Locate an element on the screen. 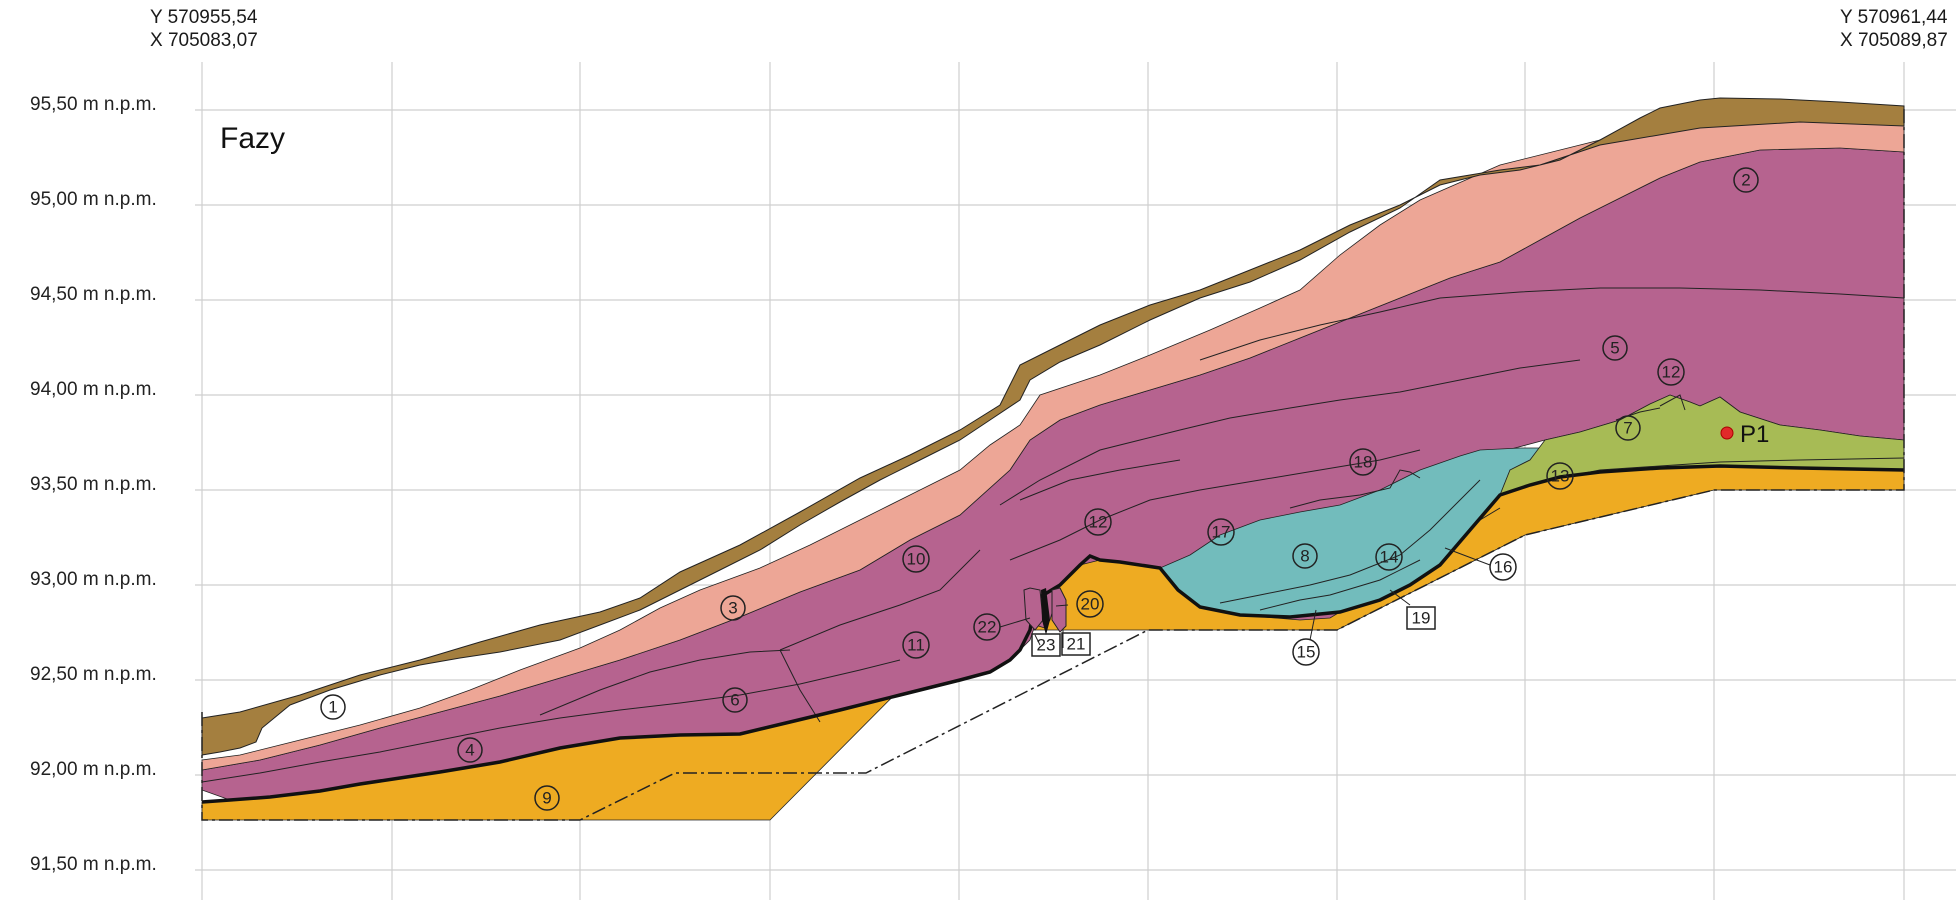  label-22: 22 is located at coordinates (987, 627).